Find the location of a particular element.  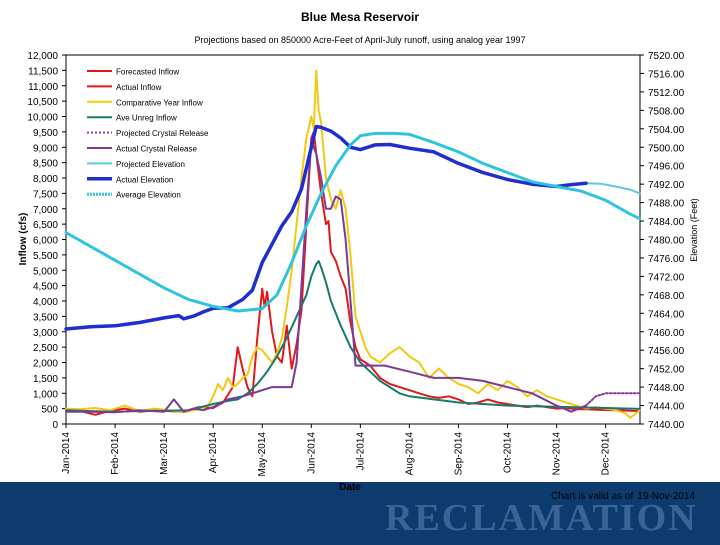

y-tick-label: 11,500 is located at coordinates (43, 71).